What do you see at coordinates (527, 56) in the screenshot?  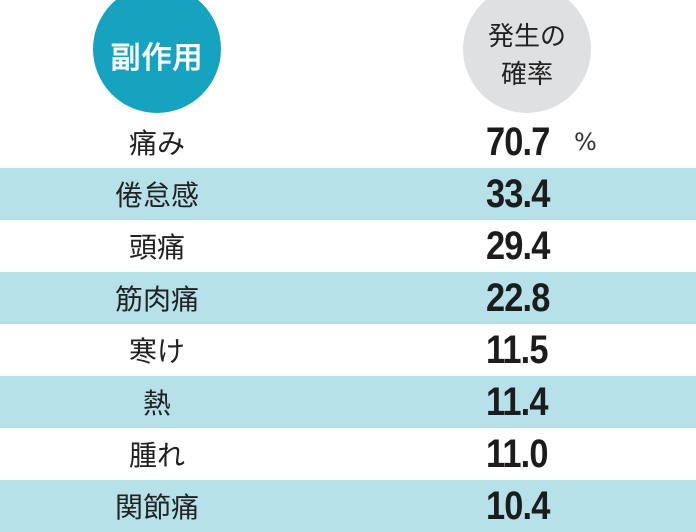 I see `rate-header-badge: 発生の 確率` at bounding box center [527, 56].